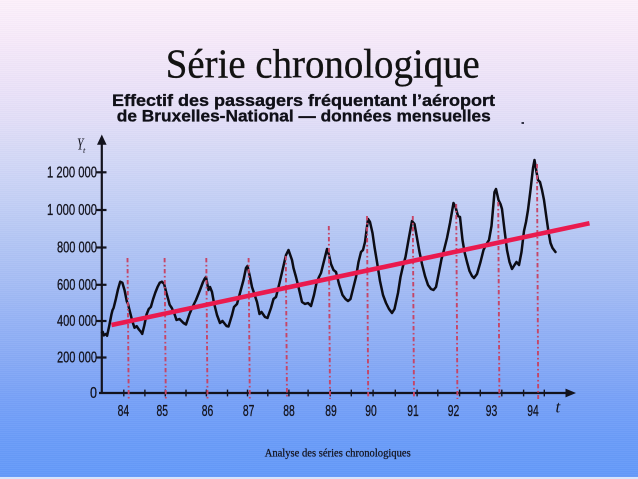  What do you see at coordinates (533, 411) in the screenshot?
I see `svg-text: 94` at bounding box center [533, 411].